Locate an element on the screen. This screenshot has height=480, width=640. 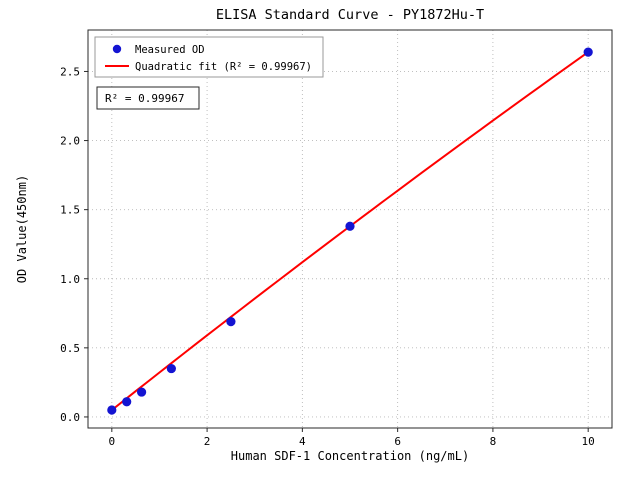
y-tick-label: 0.5 is located at coordinates (70, 348).